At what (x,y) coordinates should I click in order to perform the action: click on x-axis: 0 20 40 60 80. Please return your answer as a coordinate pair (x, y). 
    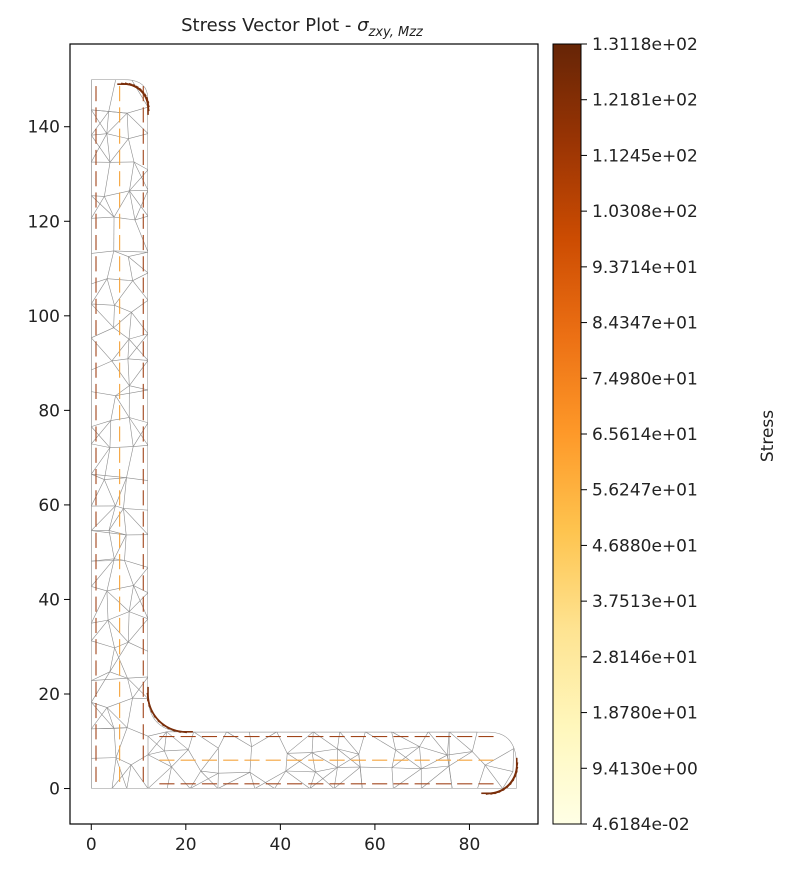
    Looking at the image, I should click on (283, 839).